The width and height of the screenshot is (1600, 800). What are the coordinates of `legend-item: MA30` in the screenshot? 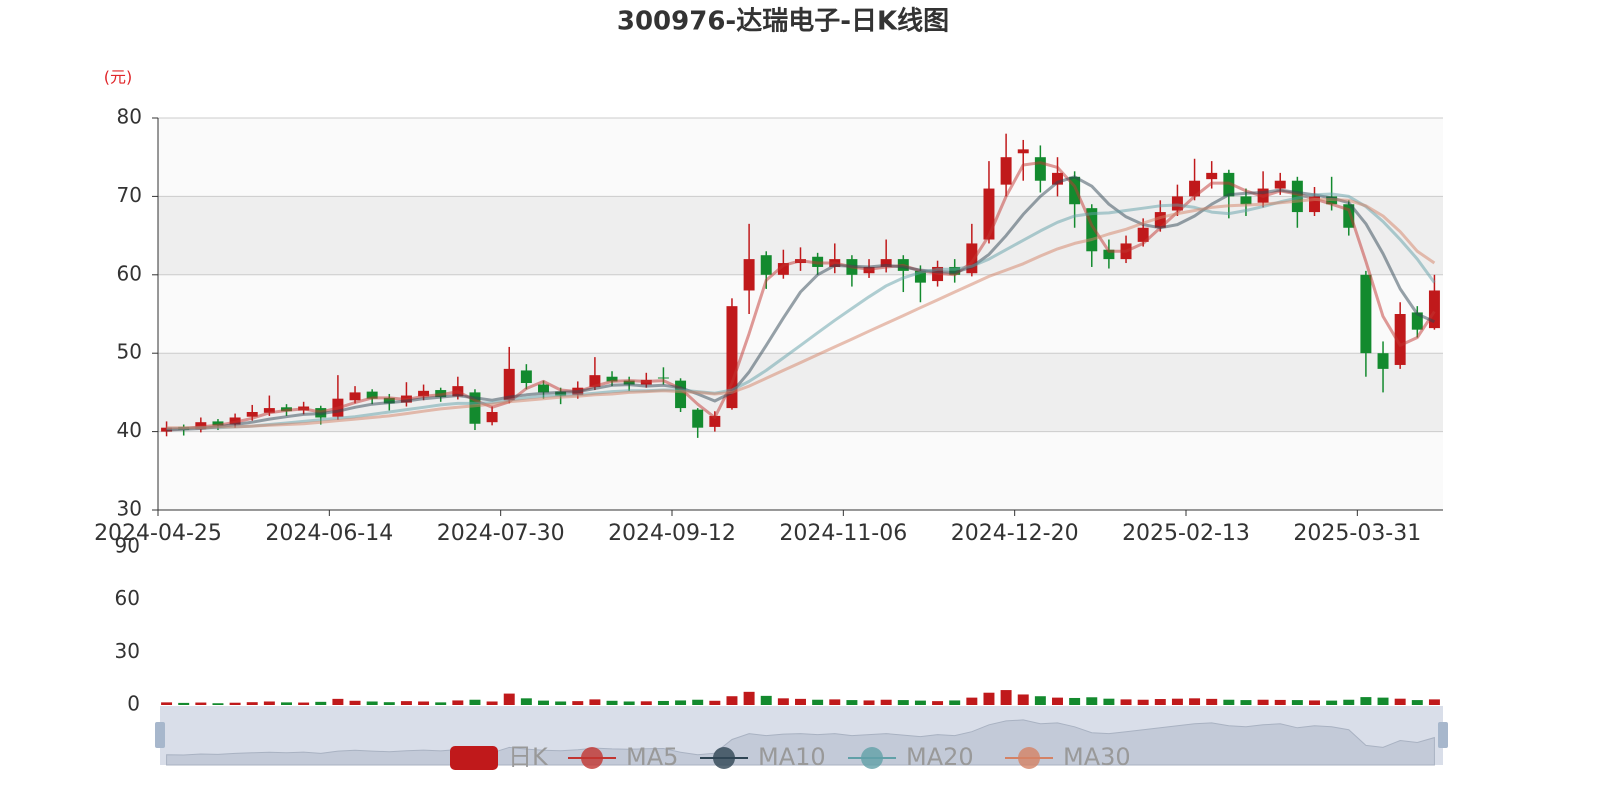 It's located at (1068, 757).